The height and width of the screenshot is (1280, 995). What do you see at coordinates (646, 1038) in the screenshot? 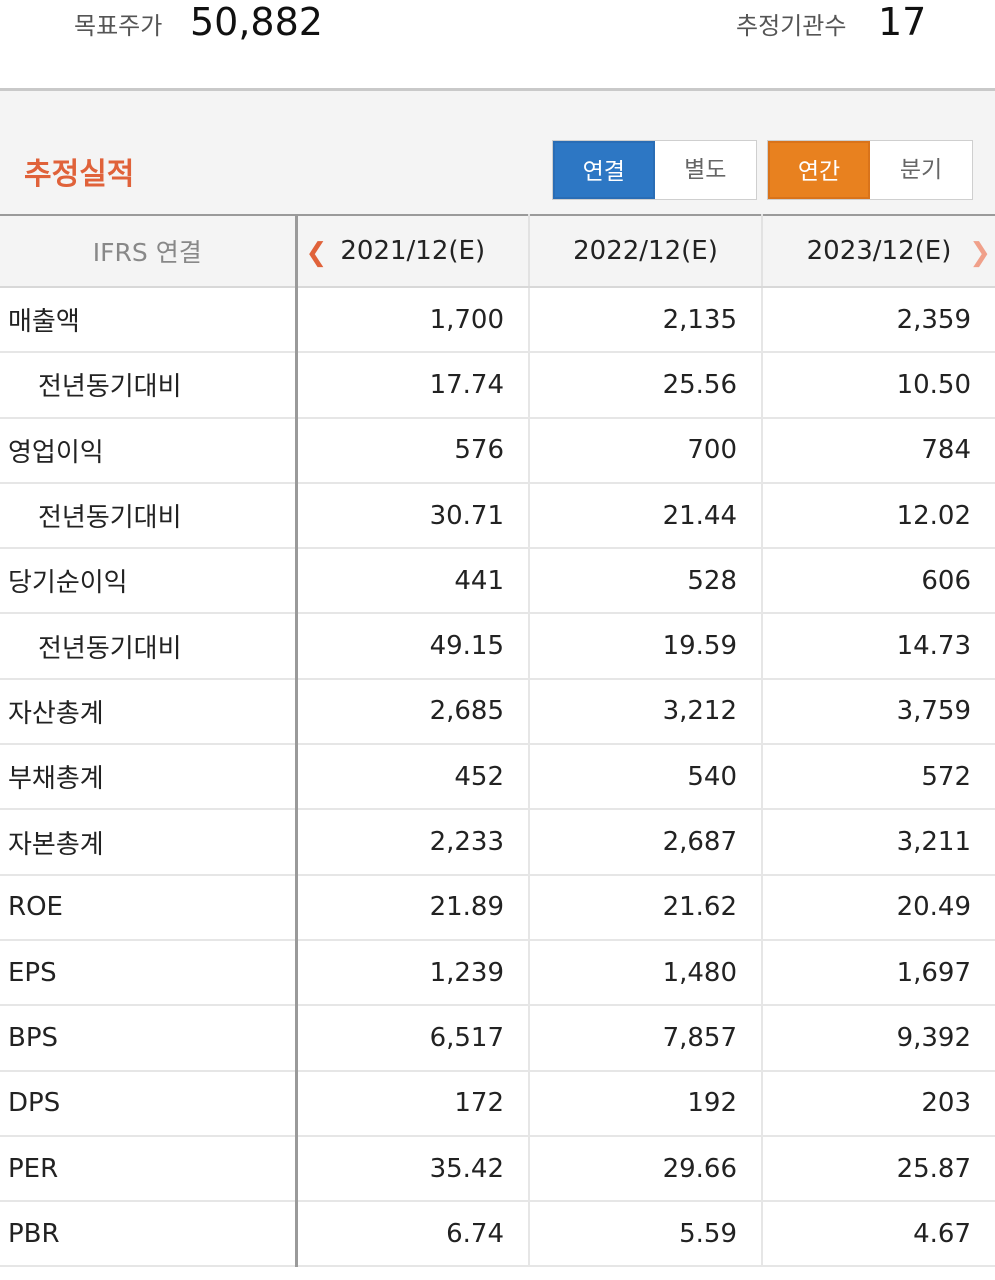
I see `table-cell: 7,857` at bounding box center [646, 1038].